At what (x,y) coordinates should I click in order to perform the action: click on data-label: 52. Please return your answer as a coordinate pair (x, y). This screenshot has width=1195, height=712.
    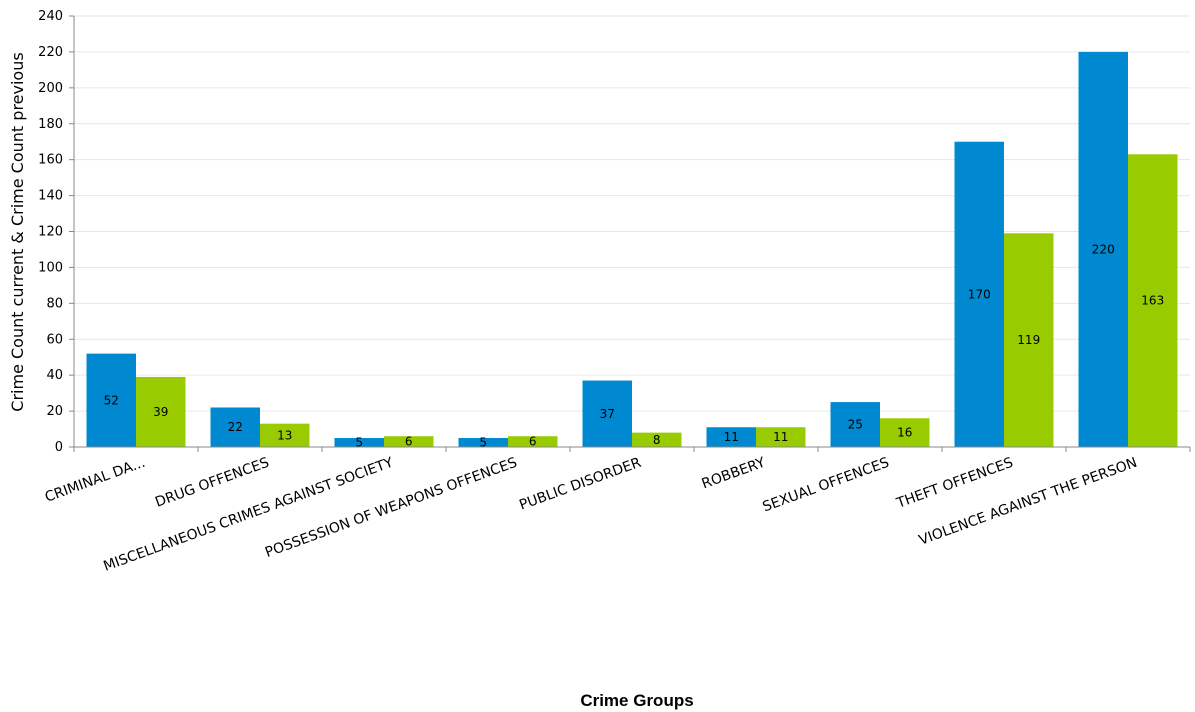
    Looking at the image, I should click on (111, 400).